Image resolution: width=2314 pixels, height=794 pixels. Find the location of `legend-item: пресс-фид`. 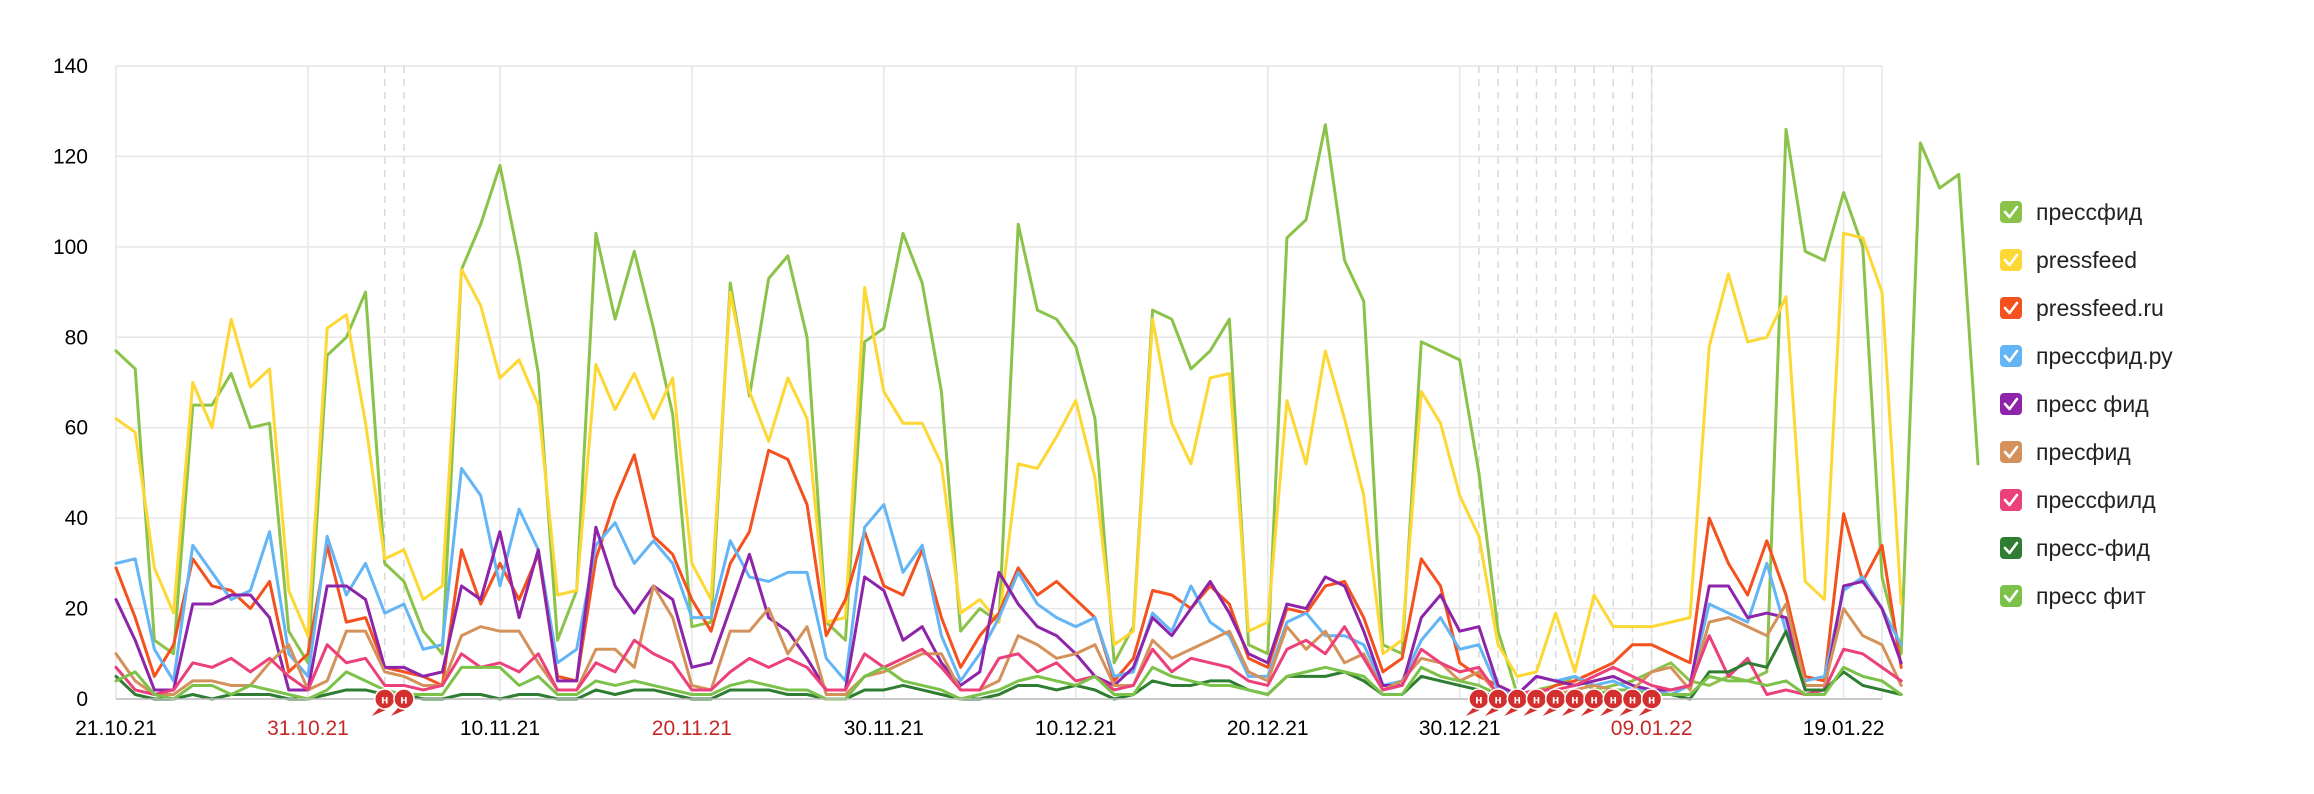

legend-item: пресс-фид is located at coordinates (2075, 548).